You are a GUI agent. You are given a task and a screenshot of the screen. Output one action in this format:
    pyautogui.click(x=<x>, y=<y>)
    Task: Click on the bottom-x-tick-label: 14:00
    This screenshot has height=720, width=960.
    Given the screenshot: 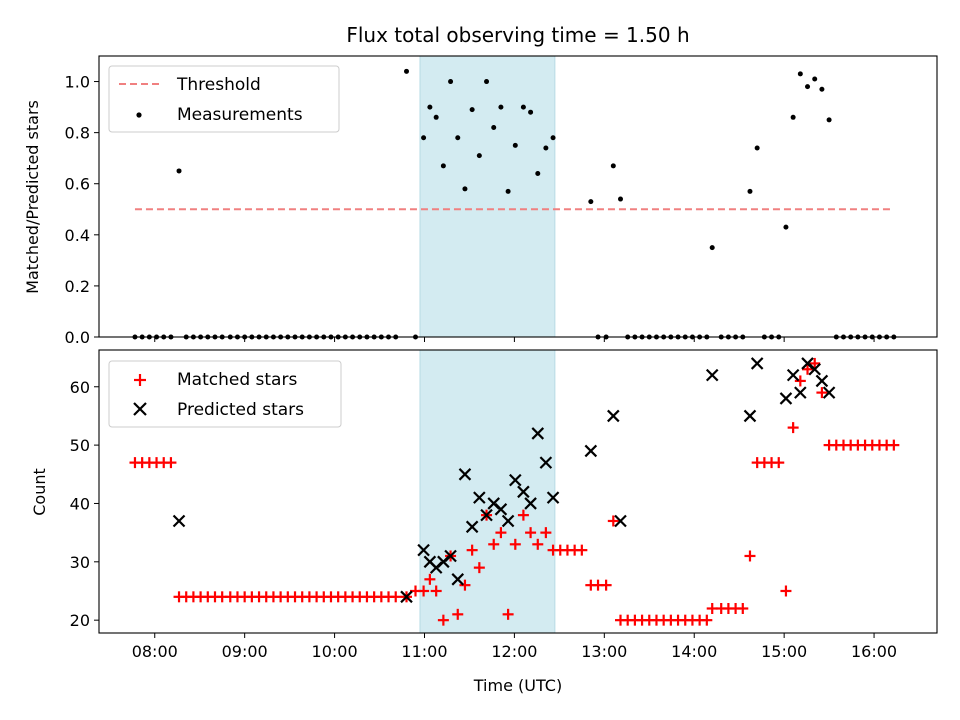 What is the action you would take?
    pyautogui.click(x=694, y=651)
    